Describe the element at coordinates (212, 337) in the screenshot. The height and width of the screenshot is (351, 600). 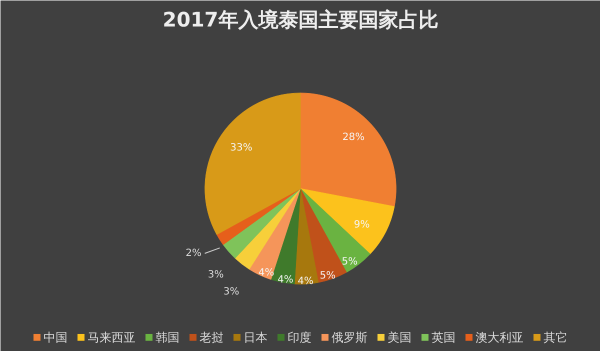
I see `legend-label: 老挝` at that location.